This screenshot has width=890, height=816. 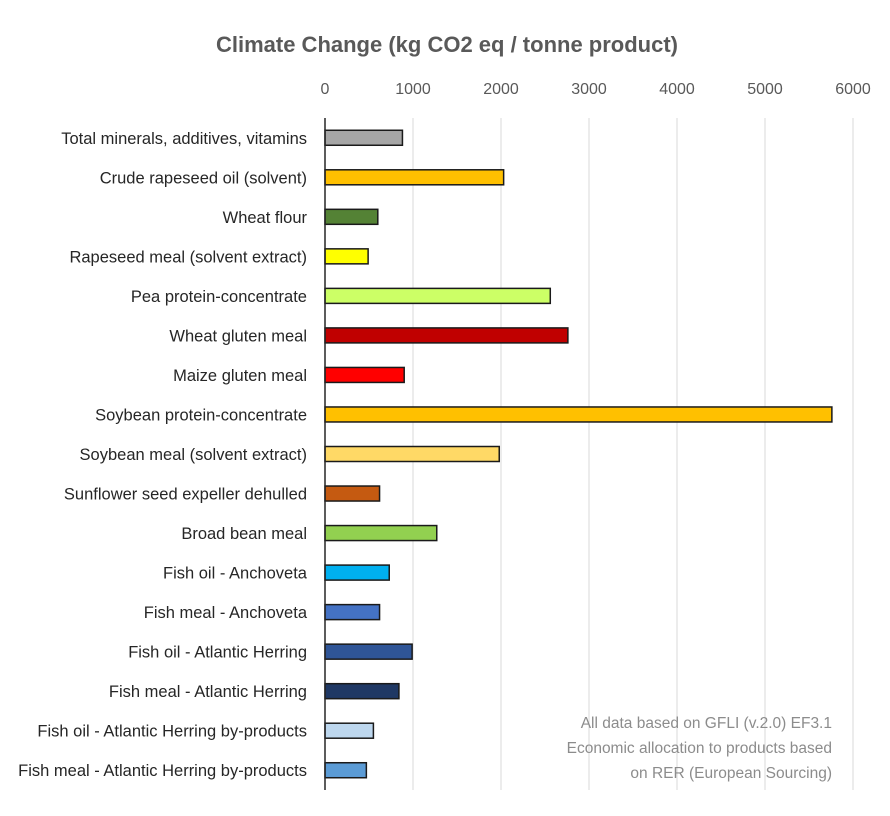 I want to click on x-tick-label-4000: 4000, so click(x=677, y=89).